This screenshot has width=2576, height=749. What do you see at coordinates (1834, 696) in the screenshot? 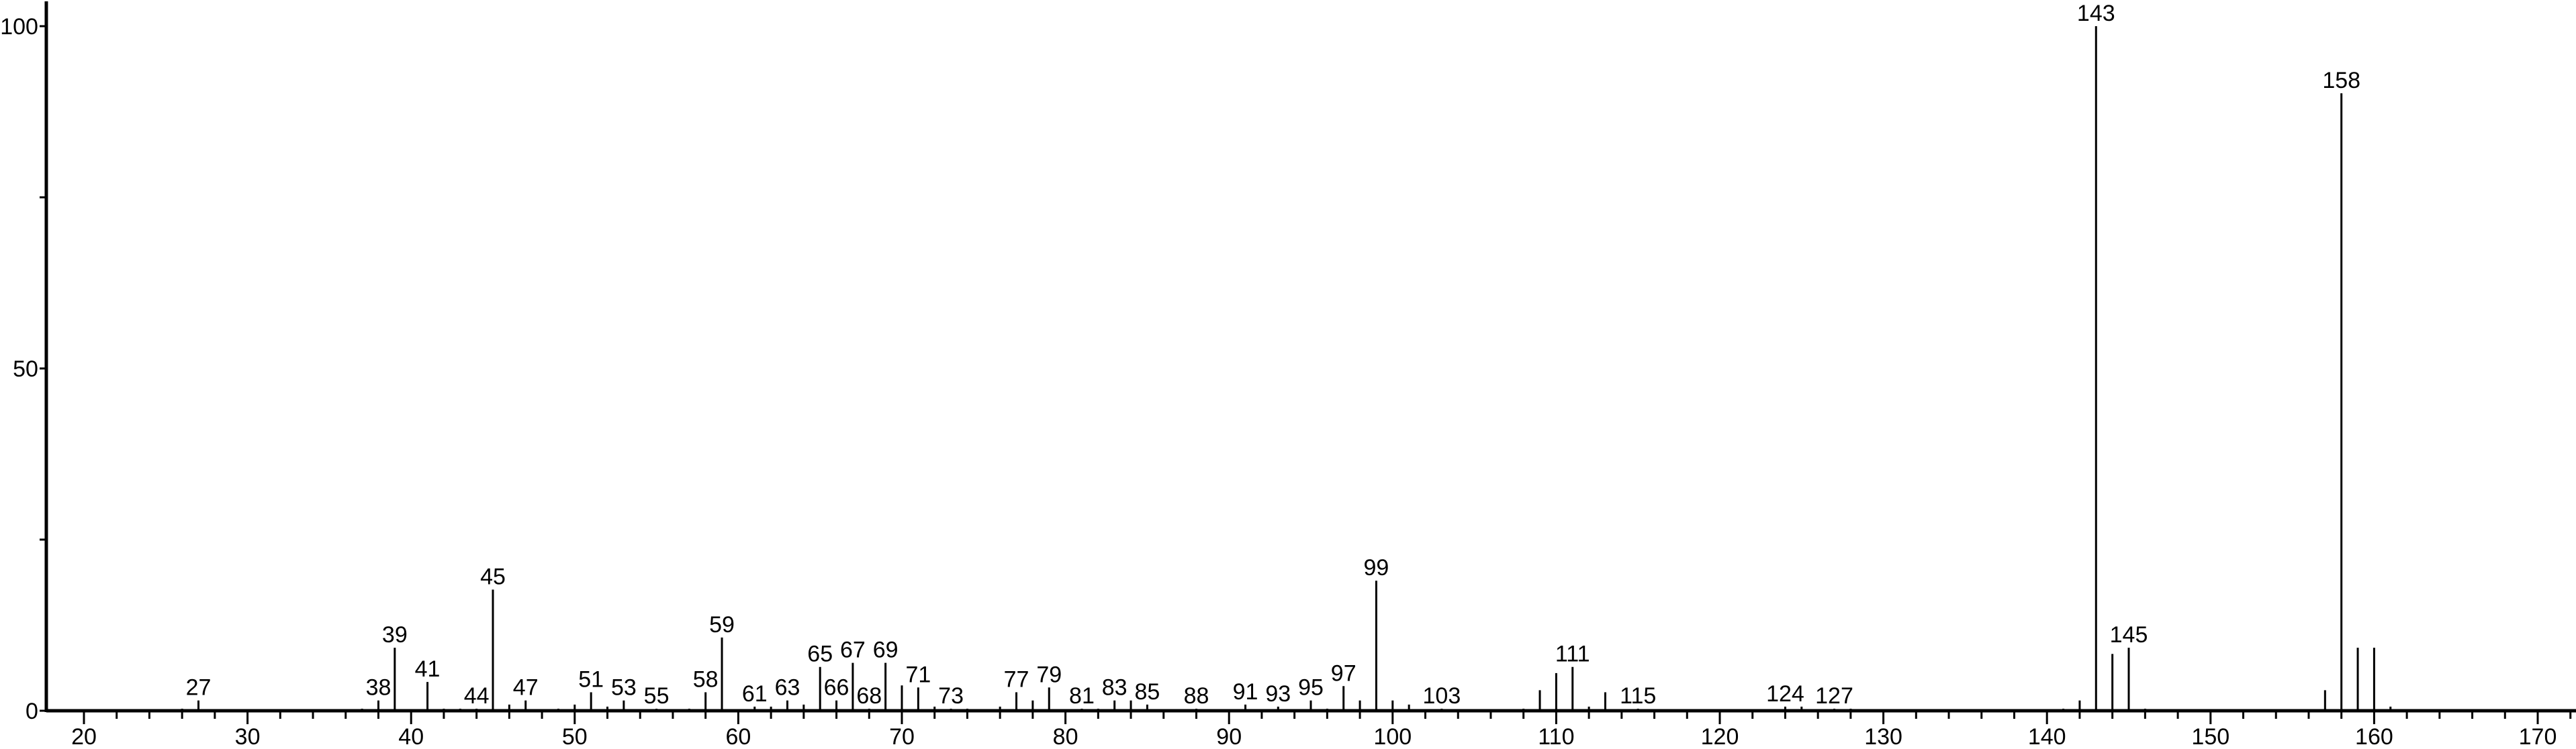
I see `peak-label: 127` at bounding box center [1834, 696].